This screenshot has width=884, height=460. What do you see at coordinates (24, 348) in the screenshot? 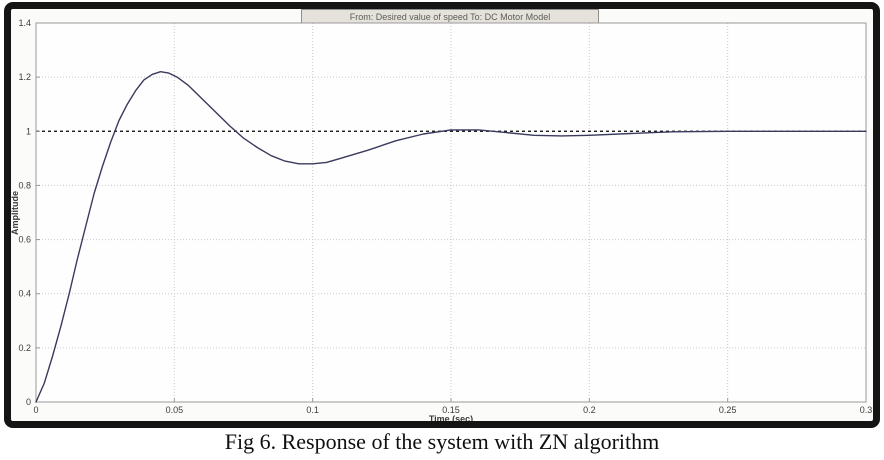
I see `y-tick-label: 0.2` at bounding box center [24, 348].